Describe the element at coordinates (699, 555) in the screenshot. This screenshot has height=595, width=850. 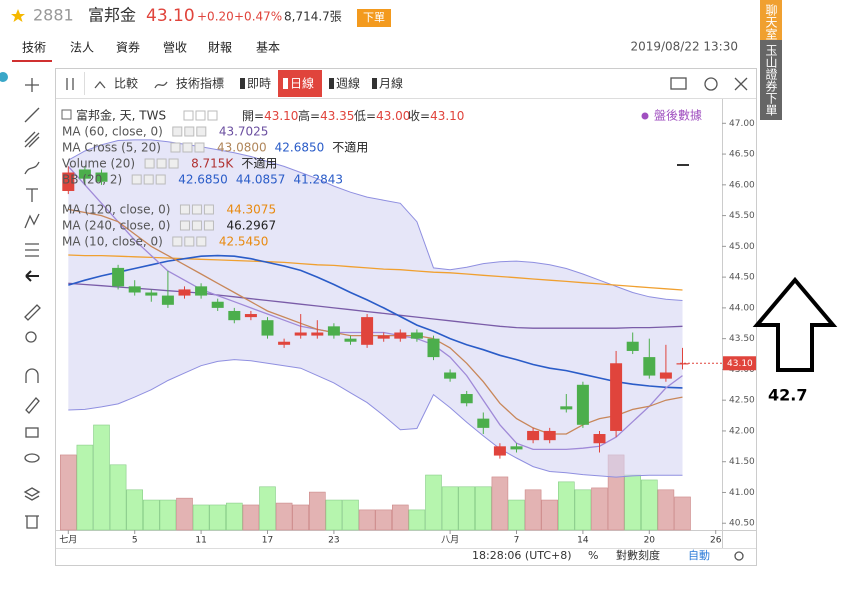
I see `auto-toggle: 自動` at that location.